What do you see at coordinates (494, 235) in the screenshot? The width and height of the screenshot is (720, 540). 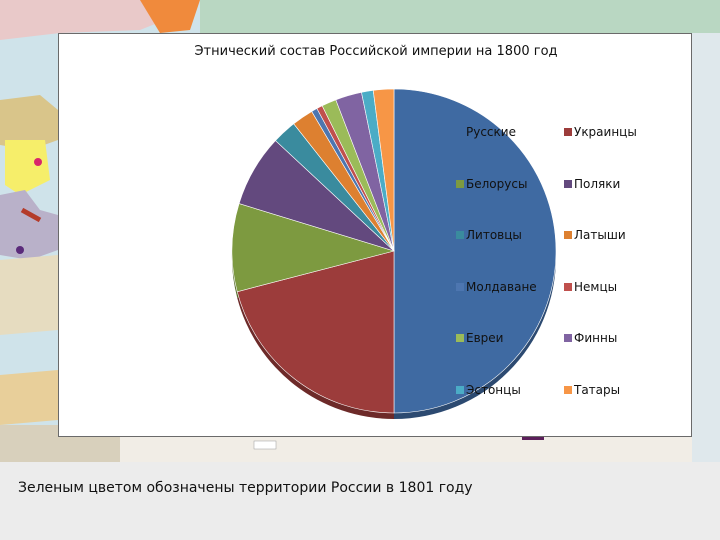 I see `legend-label: Литовцы` at bounding box center [494, 235].